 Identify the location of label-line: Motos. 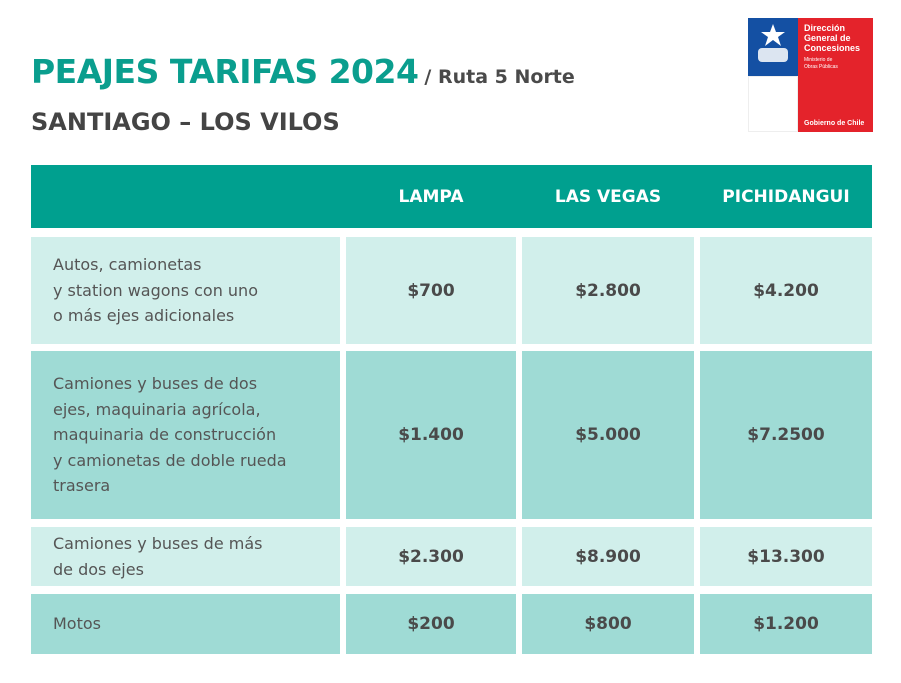
(77, 624).